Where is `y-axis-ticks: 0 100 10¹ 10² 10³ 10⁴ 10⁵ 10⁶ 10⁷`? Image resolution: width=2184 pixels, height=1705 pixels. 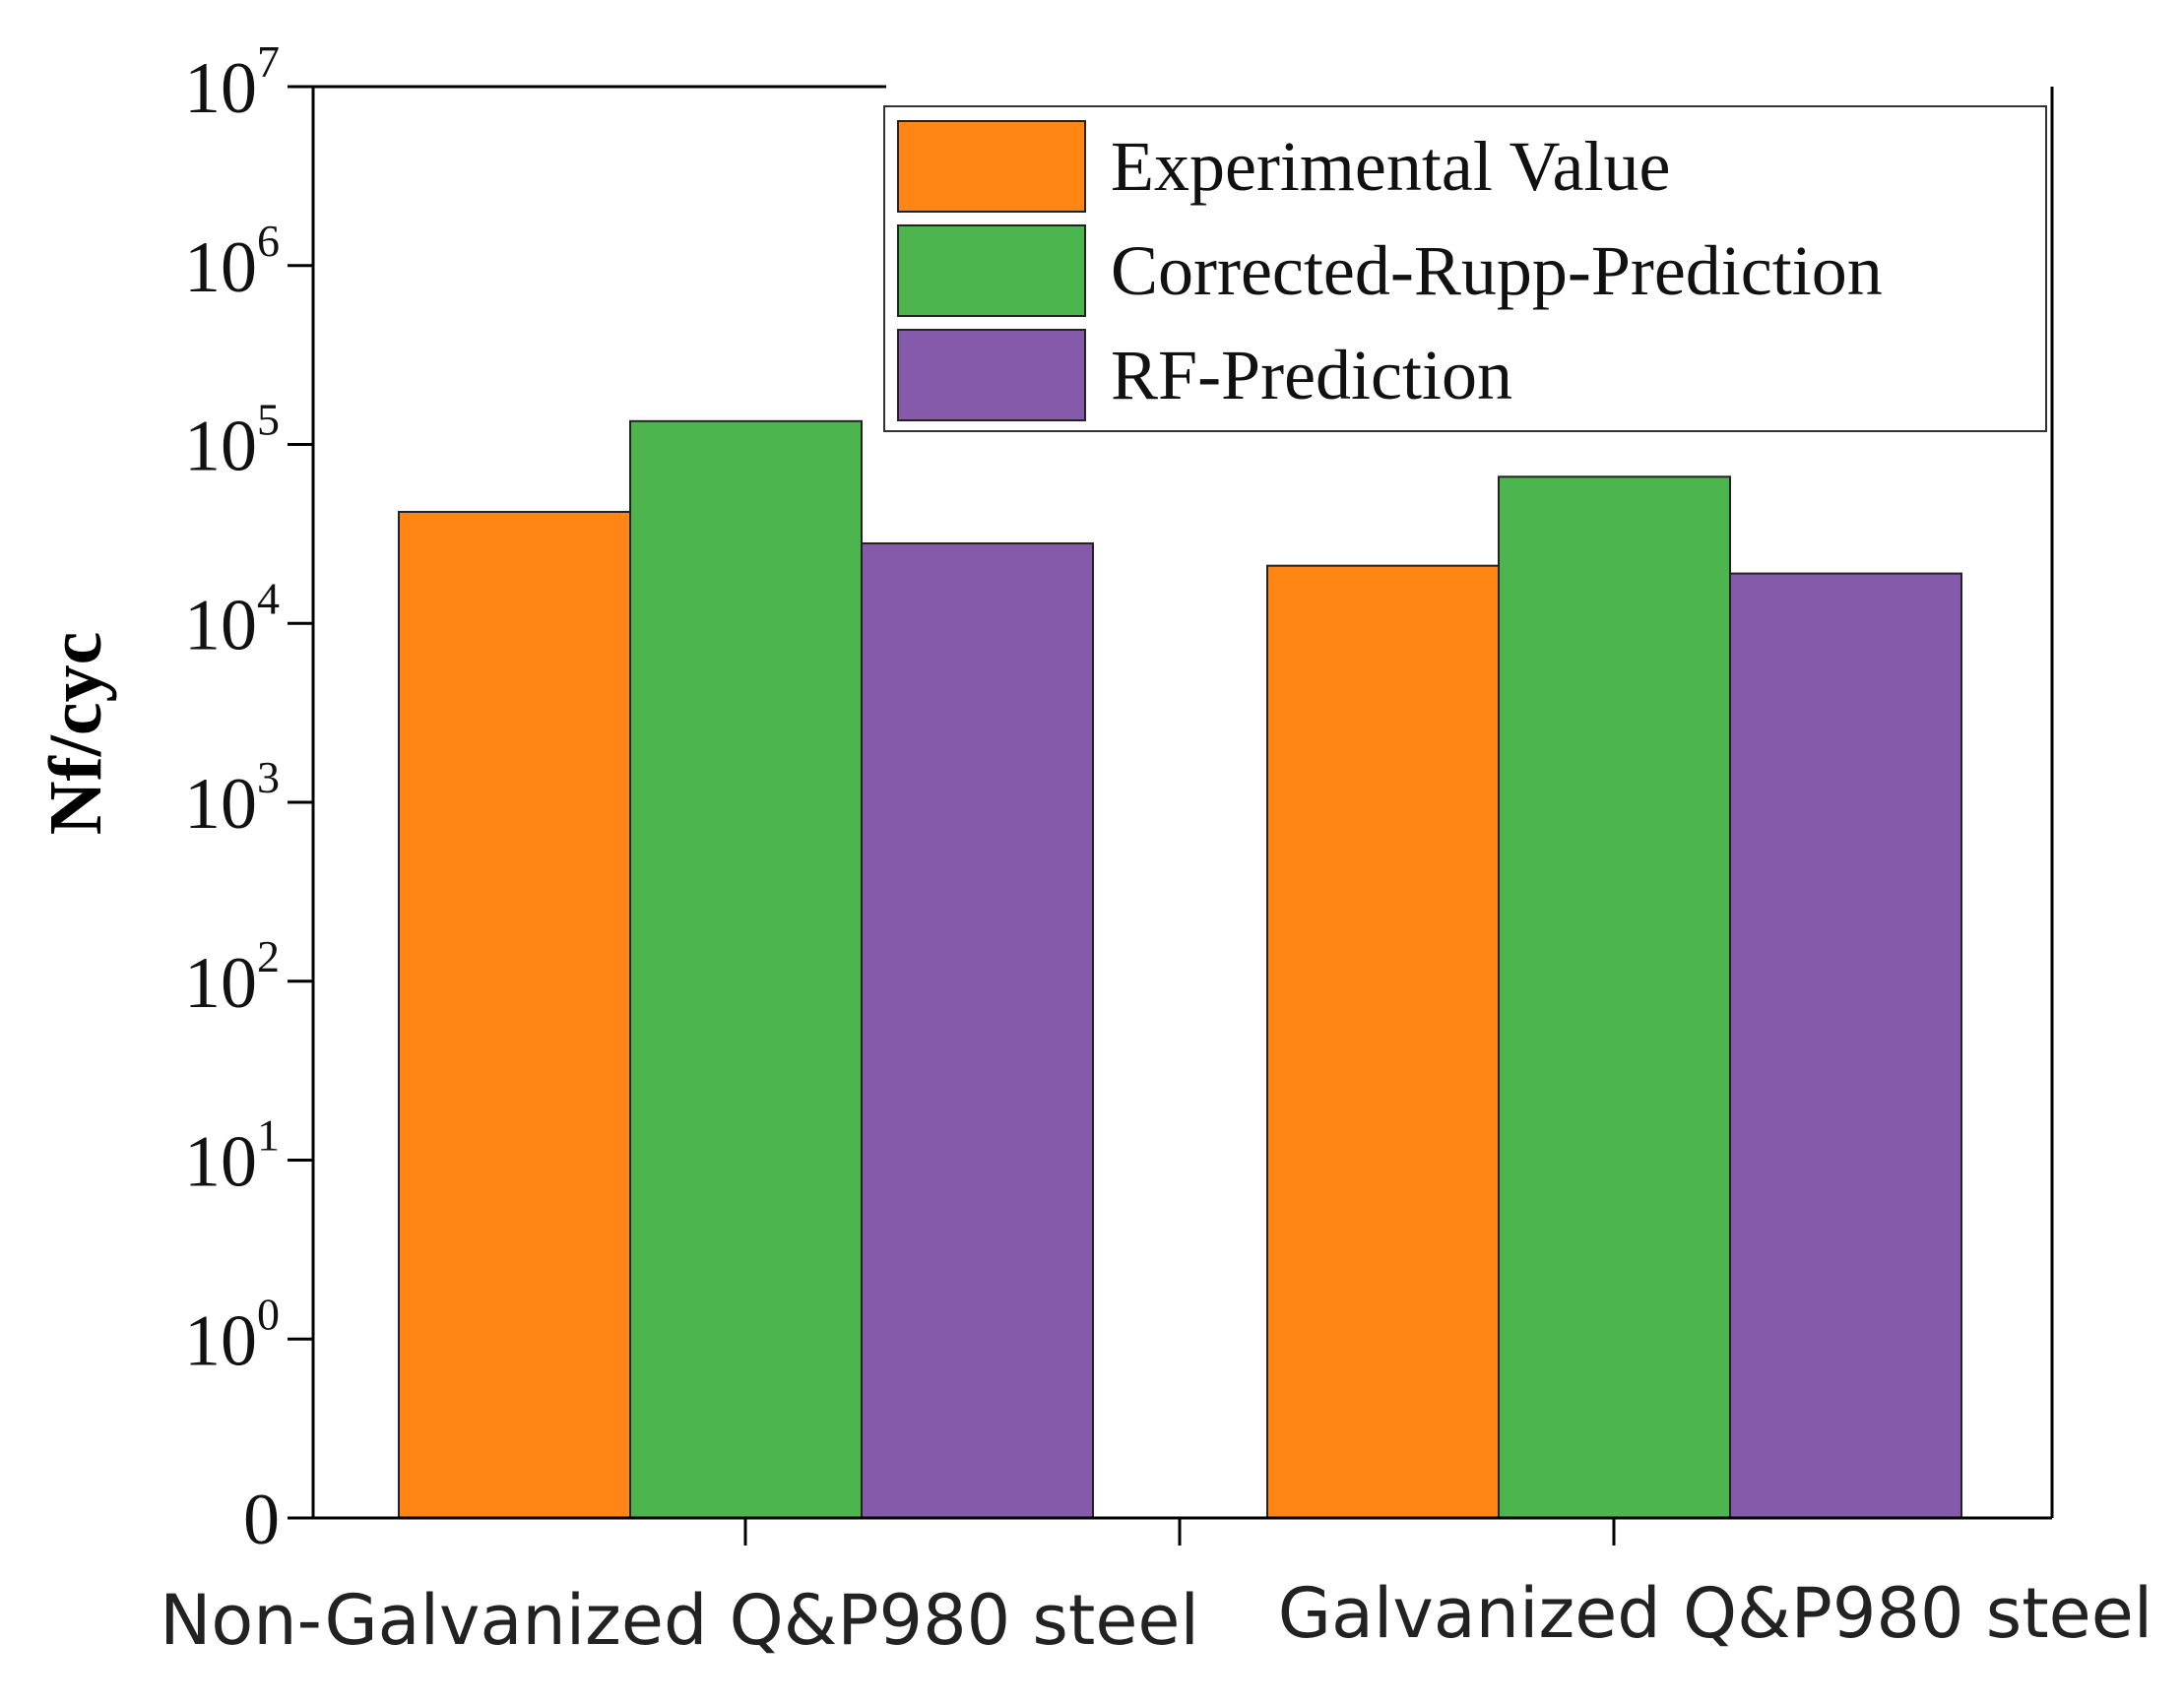 y-axis-ticks: 0 100 10¹ 10² 10³ 10⁴ 10⁵ 10⁶ 10⁷ is located at coordinates (248, 798).